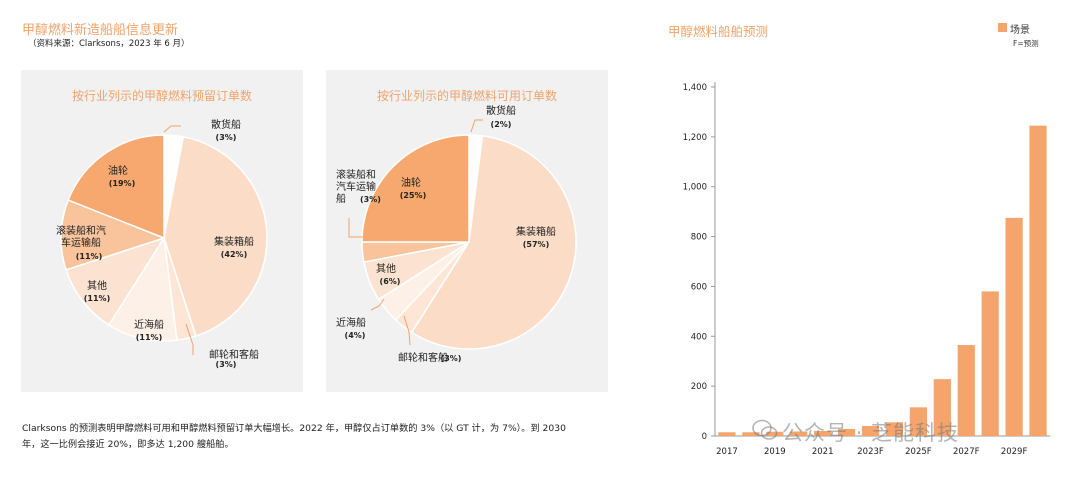 This screenshot has height=477, width=1080. What do you see at coordinates (718, 31) in the screenshot?
I see `right-chart-title: 甲醇燃料船舶预测` at bounding box center [718, 31].